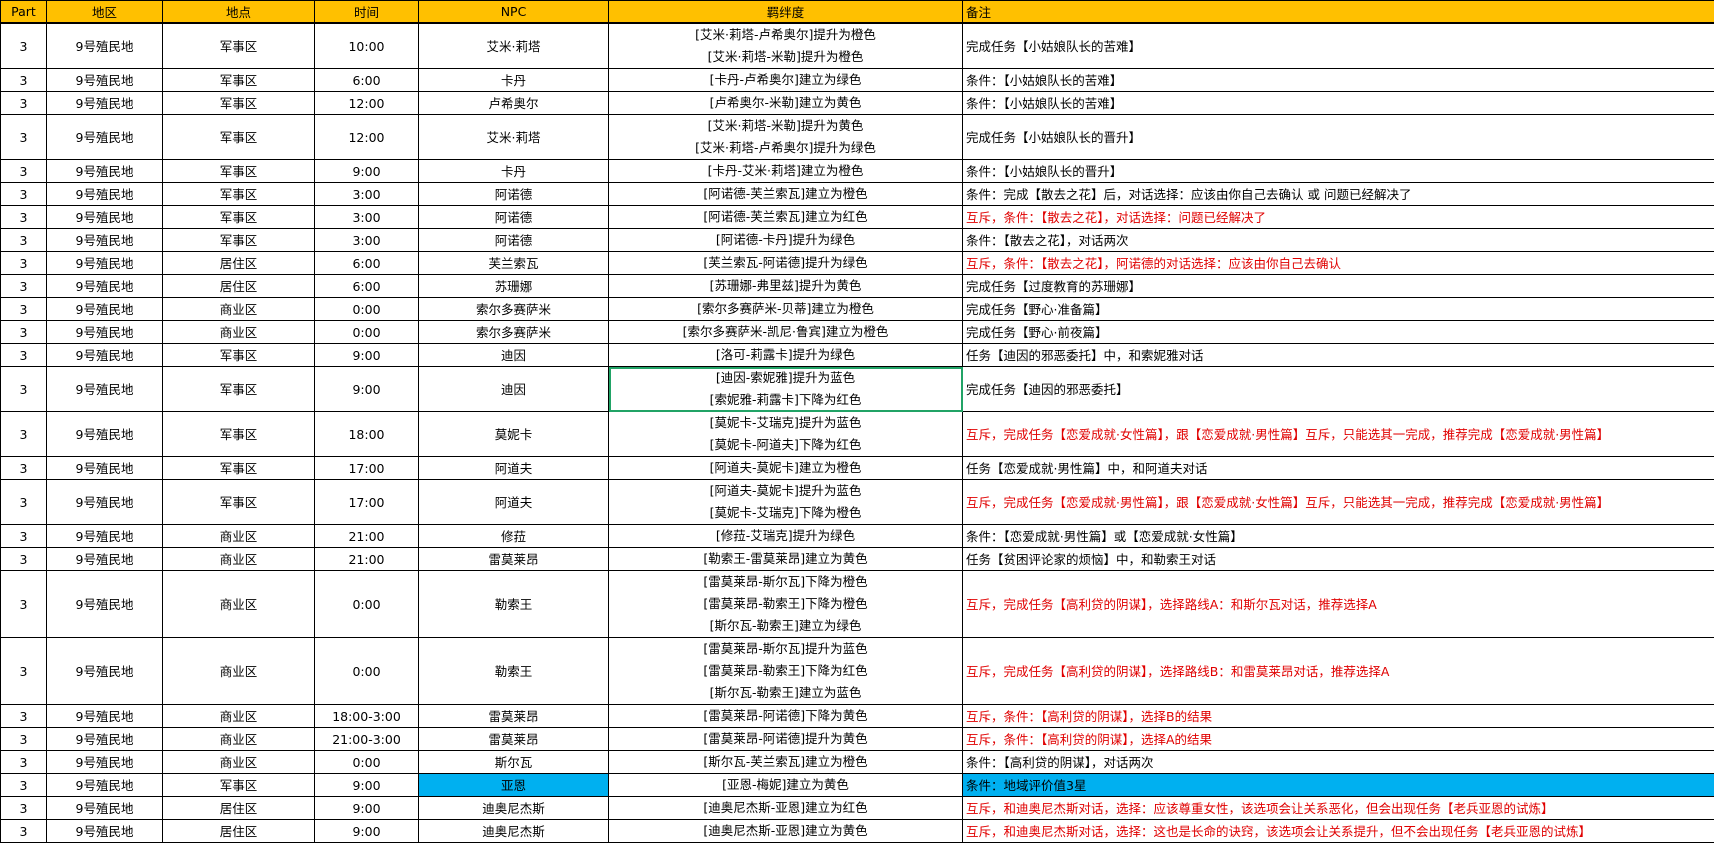 The width and height of the screenshot is (1714, 844). I want to click on bond-cell: [阿道夫-莫妮卡]提升为蓝色 [莫妮卡-艾瑞克]下降为橙色, so click(785, 502).